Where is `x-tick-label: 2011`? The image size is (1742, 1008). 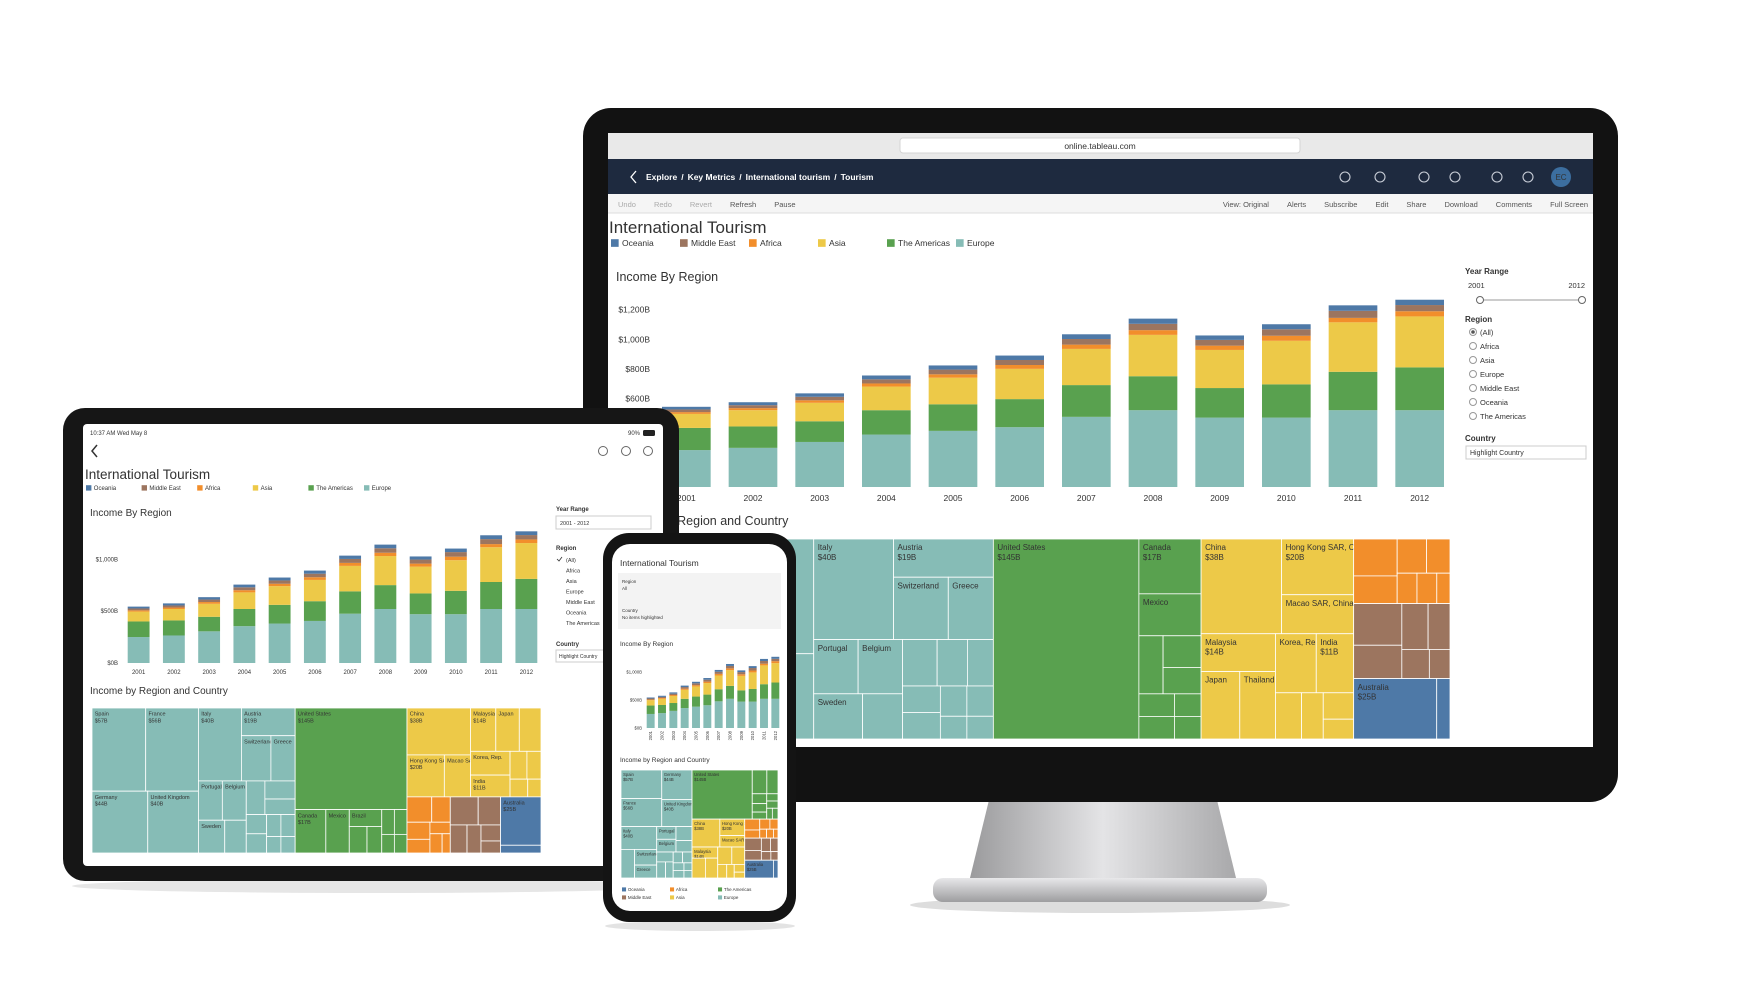
x-tick-label: 2011 is located at coordinates (763, 735).